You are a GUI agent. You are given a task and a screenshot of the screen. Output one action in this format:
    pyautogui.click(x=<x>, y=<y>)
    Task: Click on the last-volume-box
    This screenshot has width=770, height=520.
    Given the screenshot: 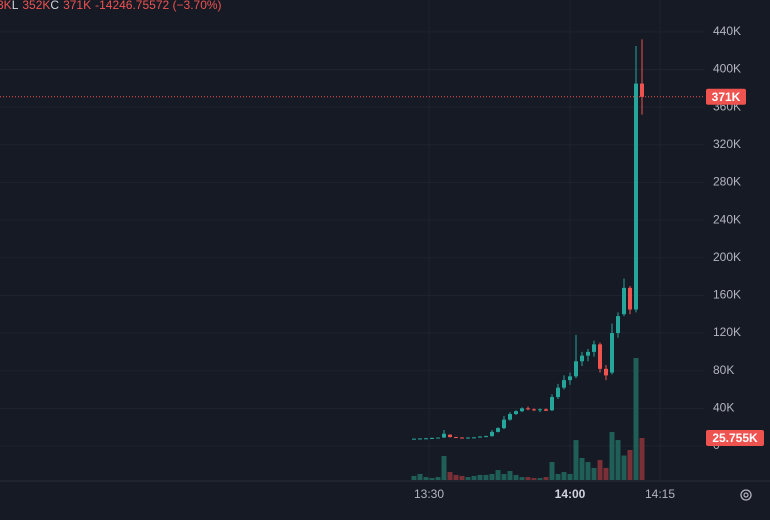 What is the action you would take?
    pyautogui.click(x=735, y=437)
    